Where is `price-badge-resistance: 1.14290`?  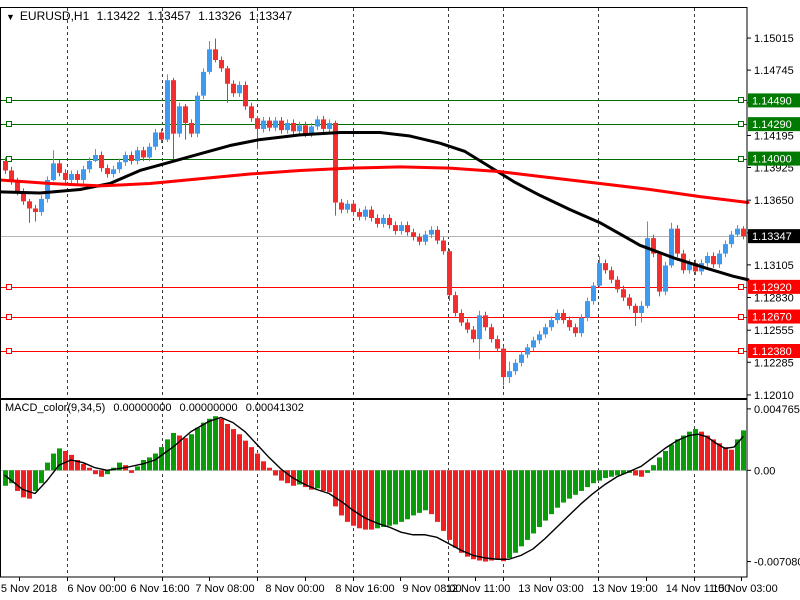
price-badge-resistance: 1.14290 is located at coordinates (774, 124).